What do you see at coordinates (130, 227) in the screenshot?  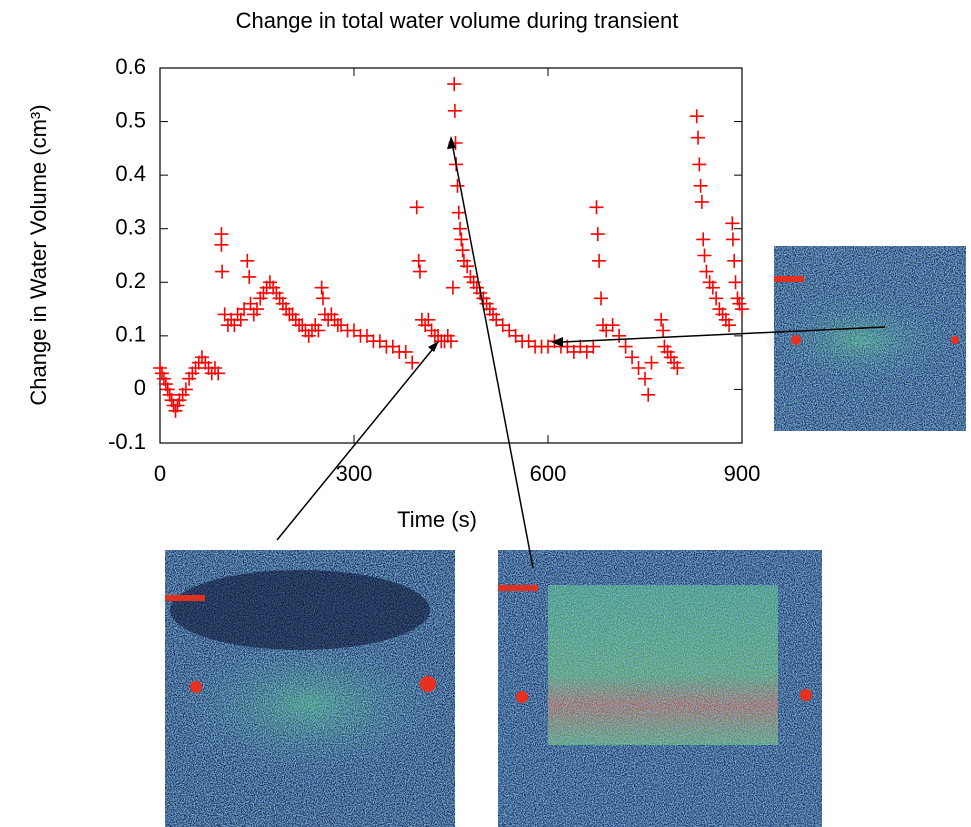 I see `y-tick-label: 0.3` at bounding box center [130, 227].